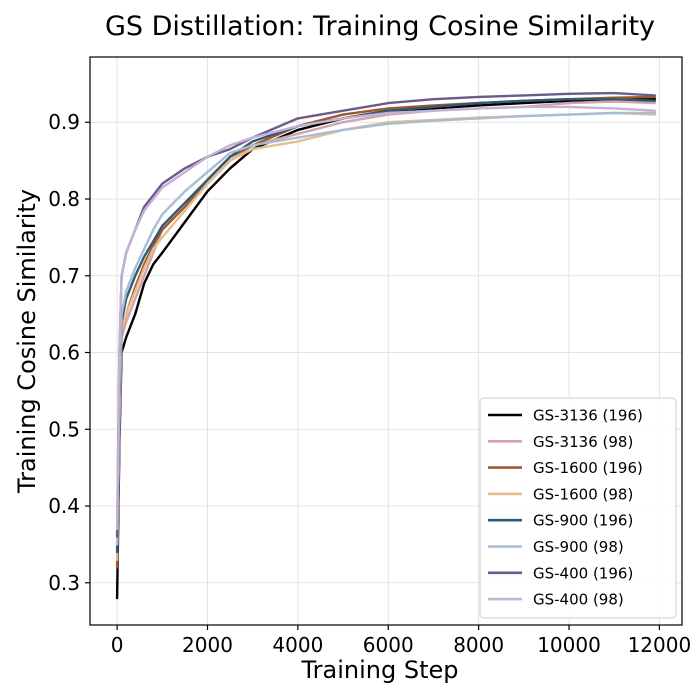 This screenshot has width=700, height=700. I want to click on legend-label-7: GS-400 (196), so click(583, 573).